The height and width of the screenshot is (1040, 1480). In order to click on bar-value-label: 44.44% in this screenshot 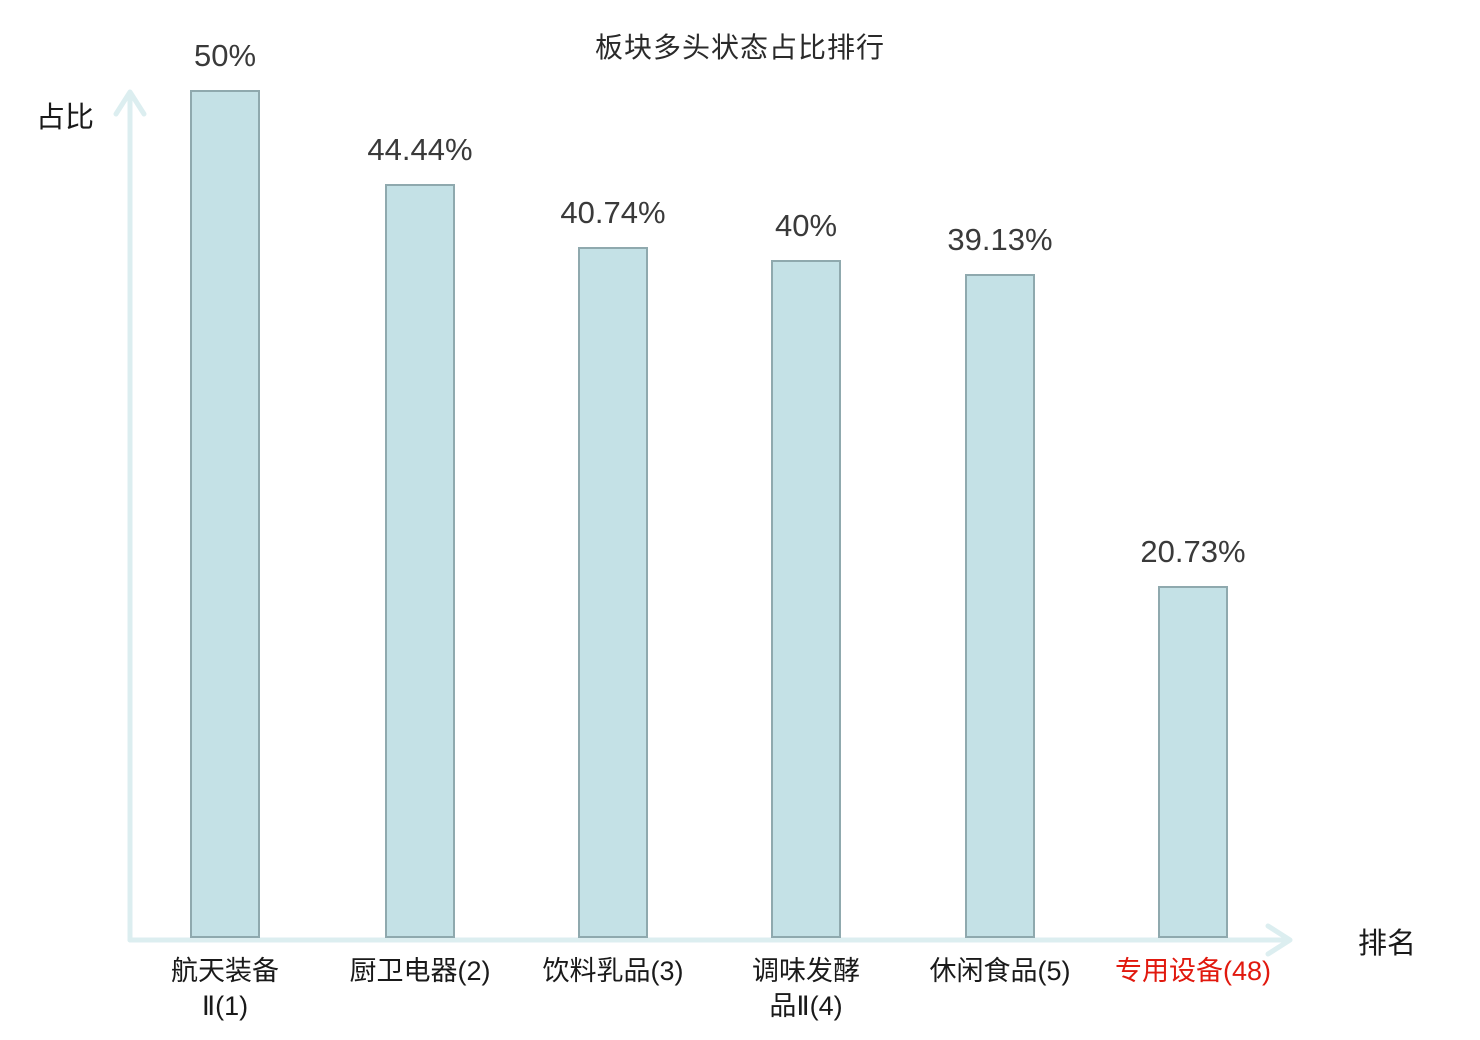, I will do `click(420, 149)`.